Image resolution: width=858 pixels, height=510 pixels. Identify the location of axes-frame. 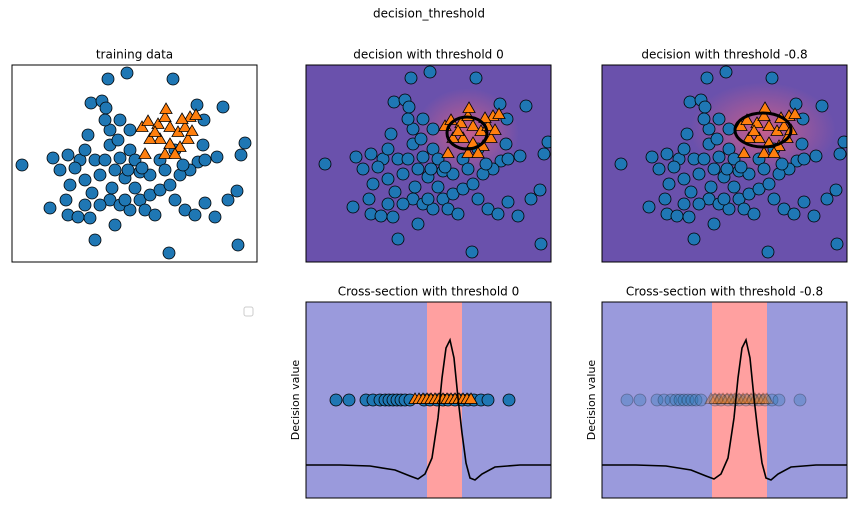
(724, 163).